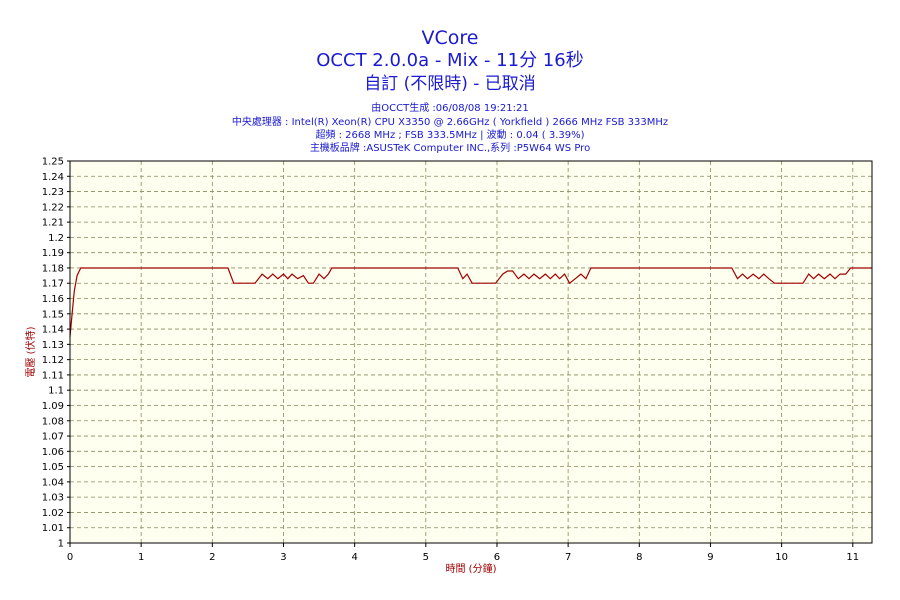 The image size is (900, 600). What do you see at coordinates (497, 557) in the screenshot?
I see `x-tick-label: 6` at bounding box center [497, 557].